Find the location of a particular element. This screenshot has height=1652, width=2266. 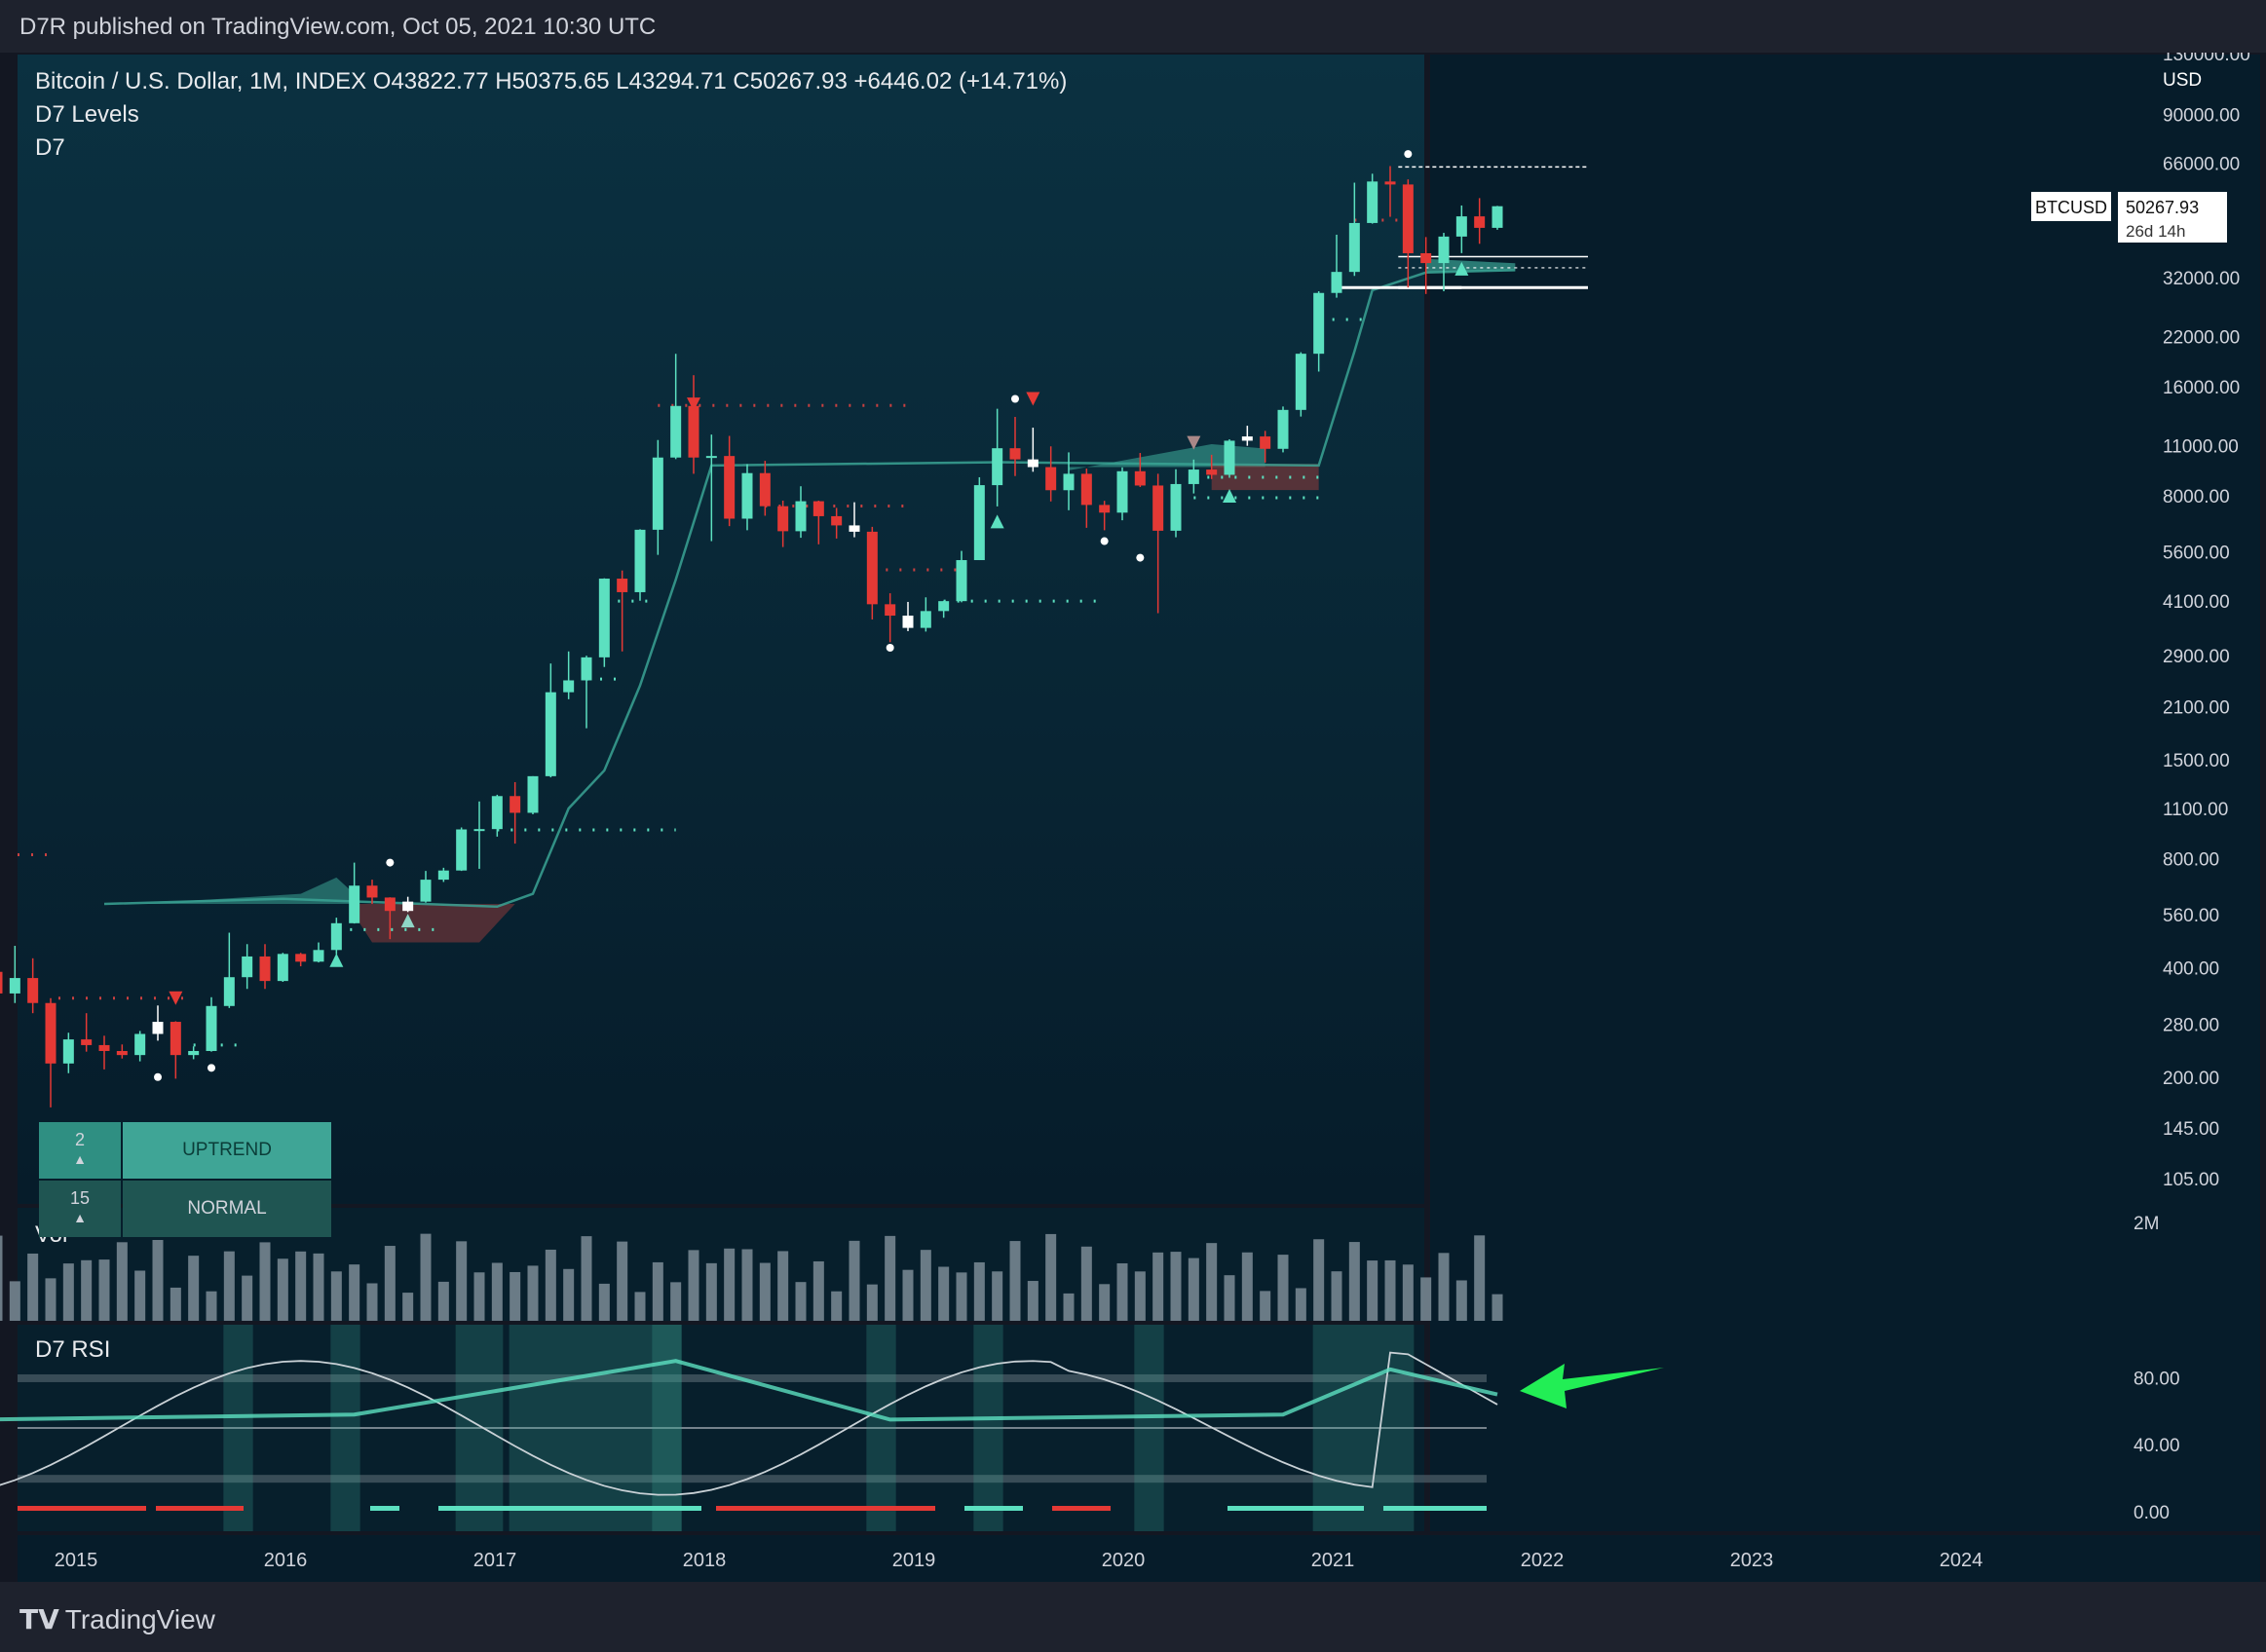

price-axis-label: 5600.00 is located at coordinates (2196, 554).